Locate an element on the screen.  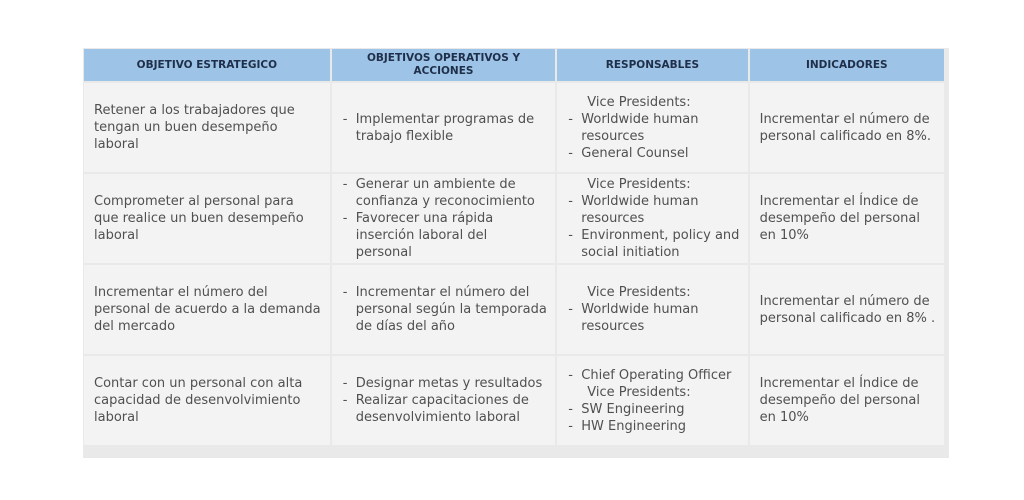
header-indicadores: INDICADORES is located at coordinates (846, 65).